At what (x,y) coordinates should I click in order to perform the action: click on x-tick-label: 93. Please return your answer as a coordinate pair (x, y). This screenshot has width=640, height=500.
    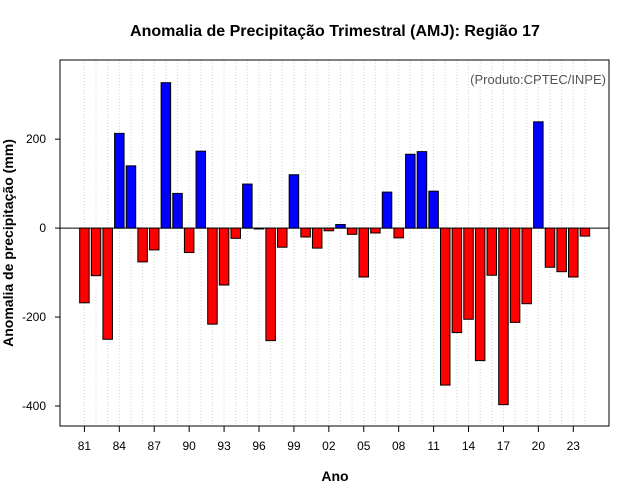
    Looking at the image, I should click on (224, 446).